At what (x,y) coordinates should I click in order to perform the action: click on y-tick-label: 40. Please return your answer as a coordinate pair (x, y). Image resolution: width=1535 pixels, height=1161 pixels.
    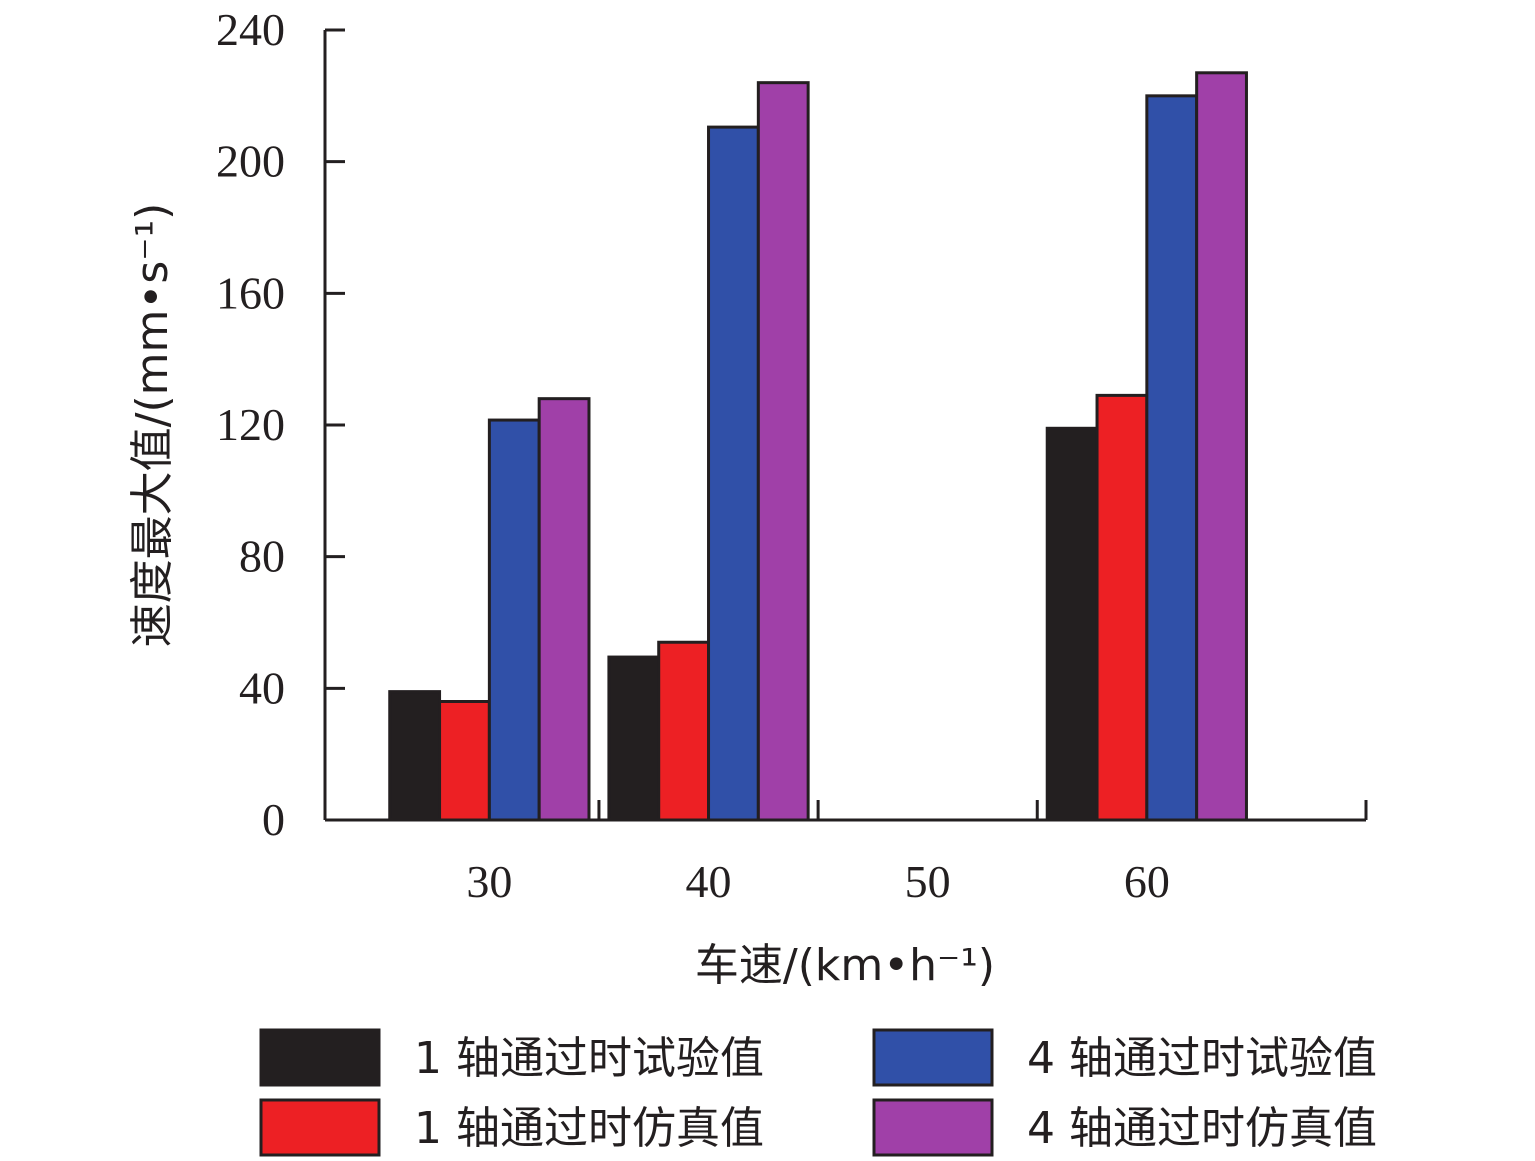
    Looking at the image, I should click on (262, 687).